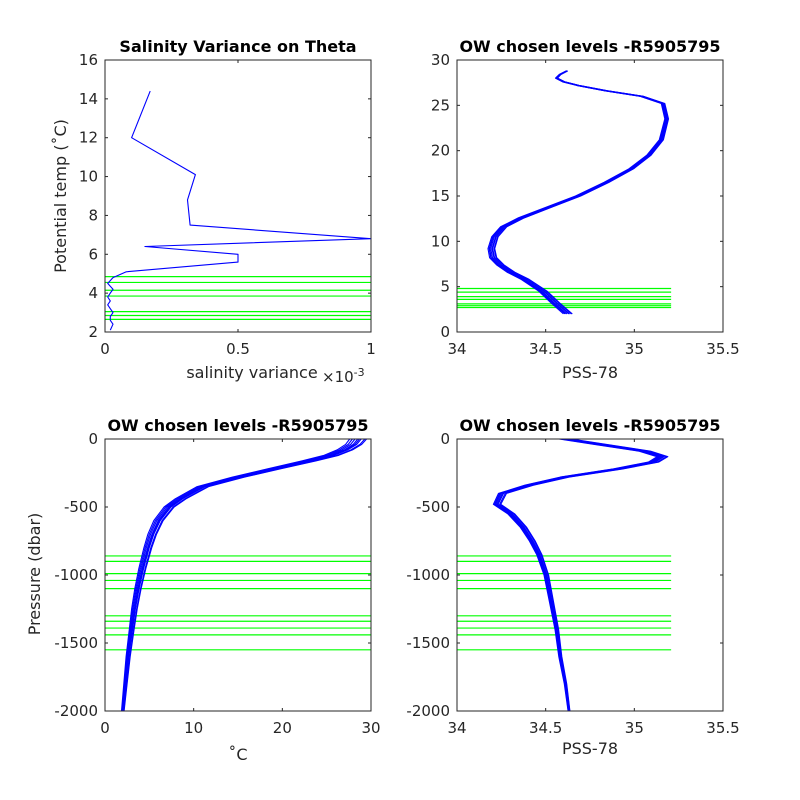  Describe the element at coordinates (88, 99) in the screenshot. I see `y-tick-label: 14` at that location.